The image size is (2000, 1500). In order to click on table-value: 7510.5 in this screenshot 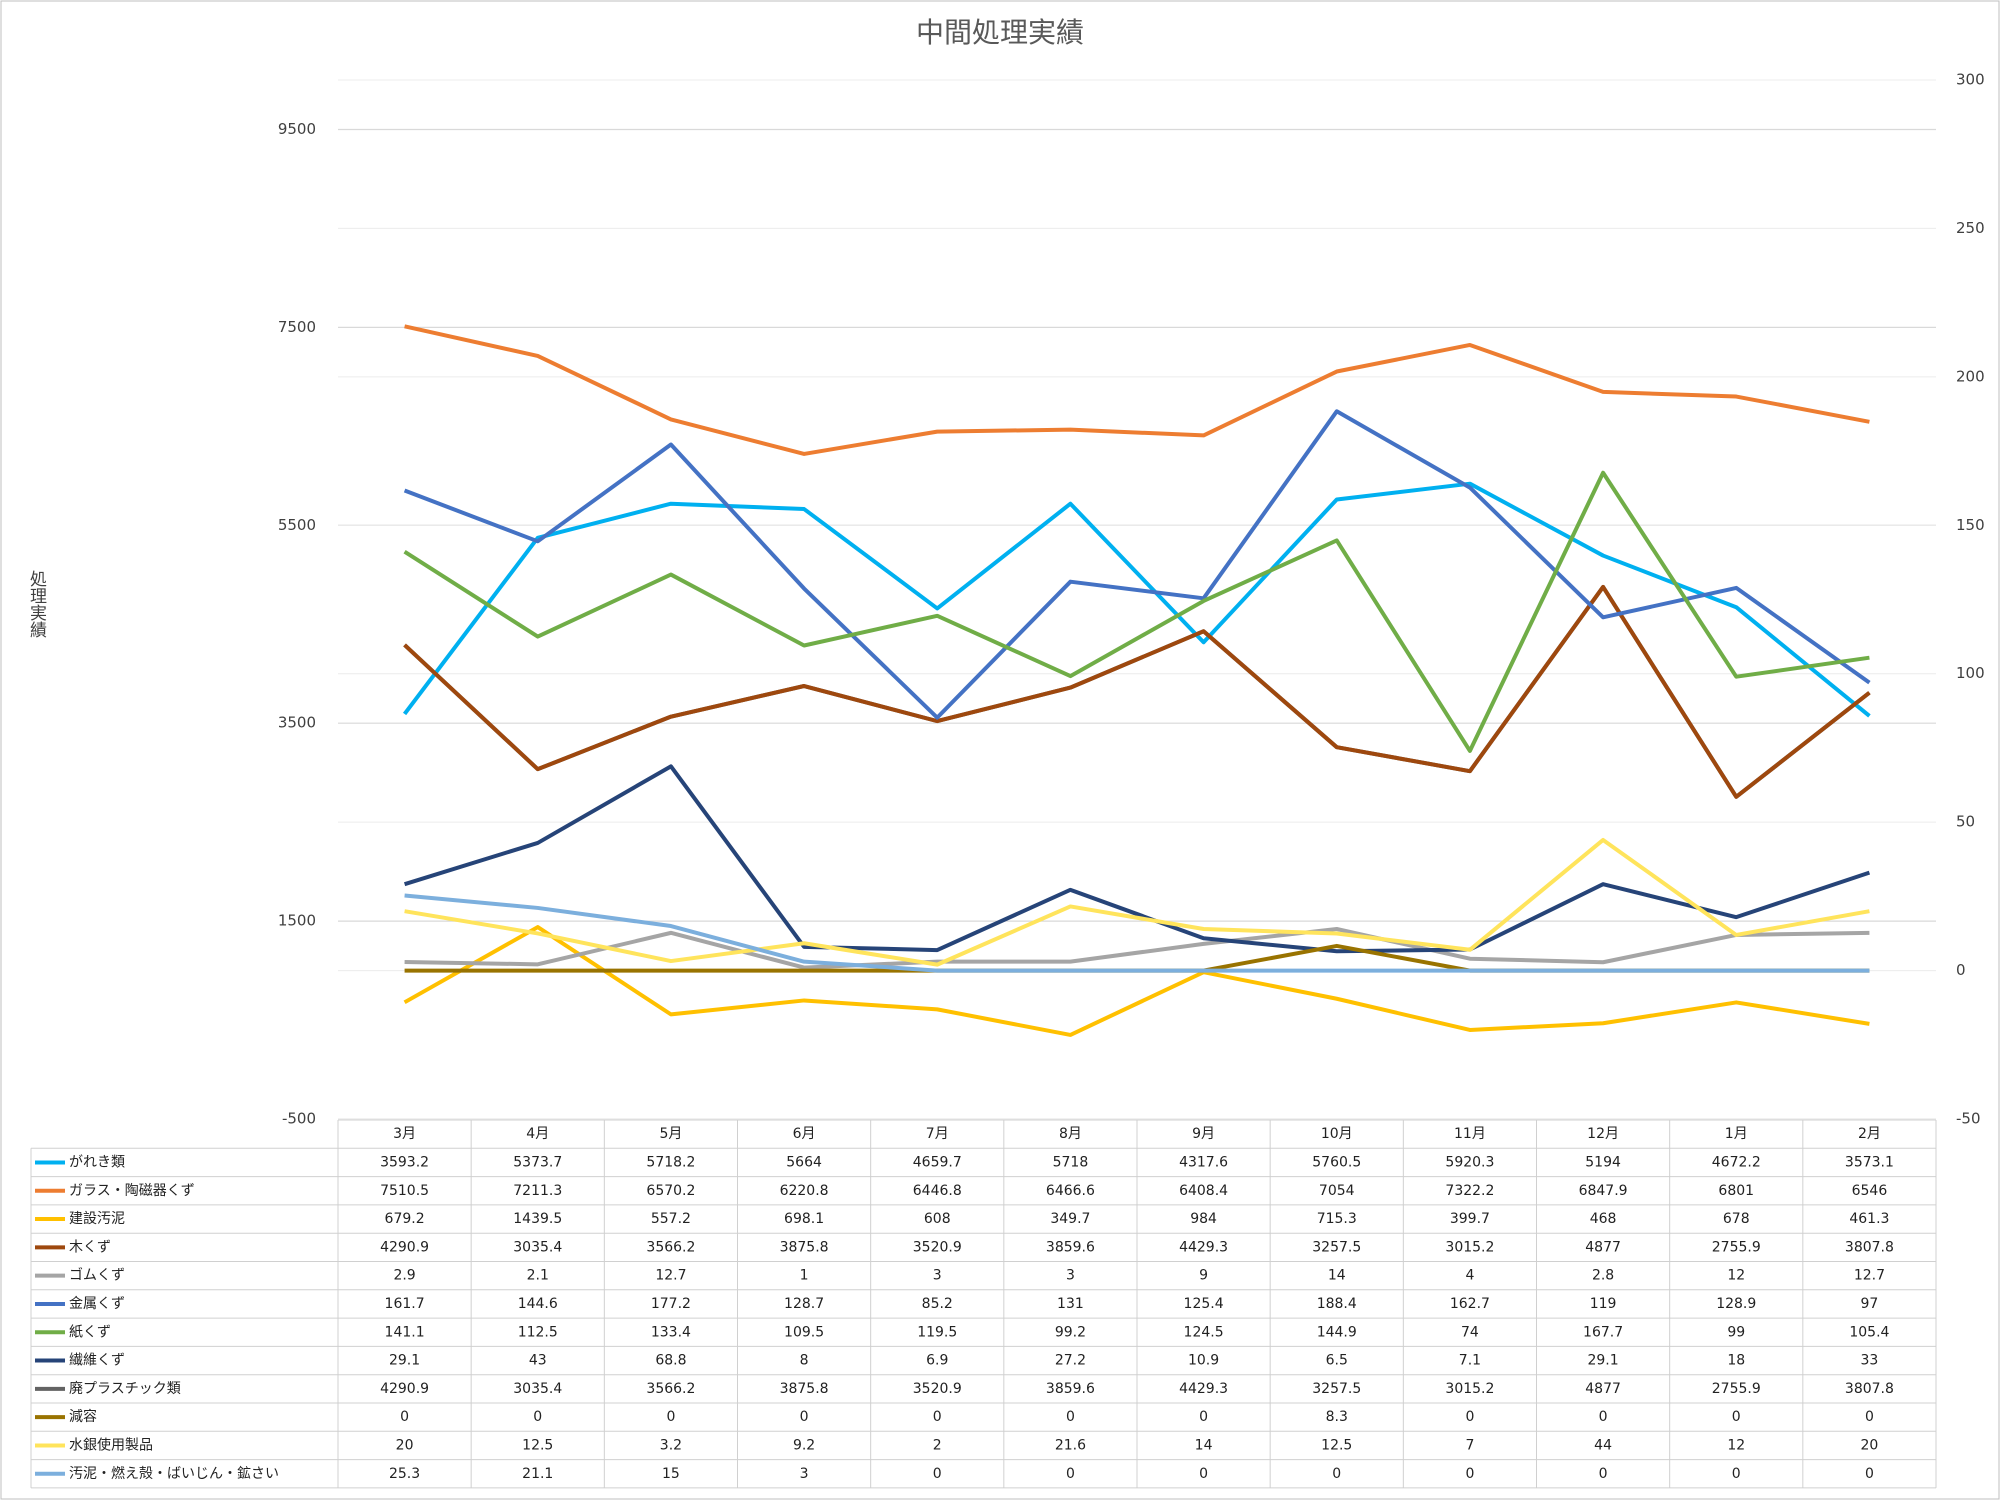, I will do `click(404, 1191)`.